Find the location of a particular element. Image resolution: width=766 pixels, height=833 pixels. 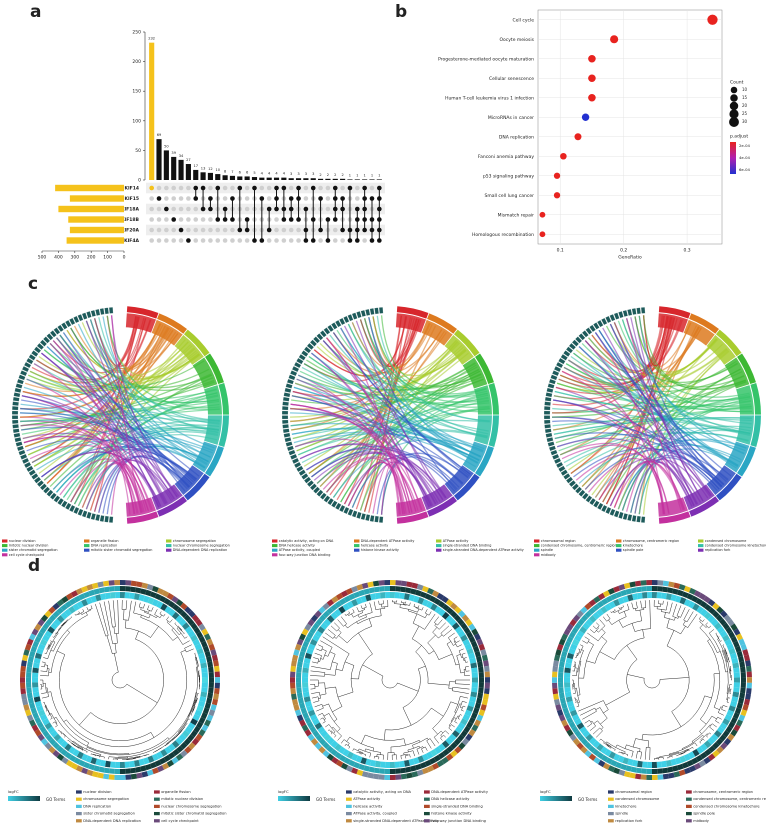

legend-label: condensed chromosome kinetochore is located at coordinates (726, 806).